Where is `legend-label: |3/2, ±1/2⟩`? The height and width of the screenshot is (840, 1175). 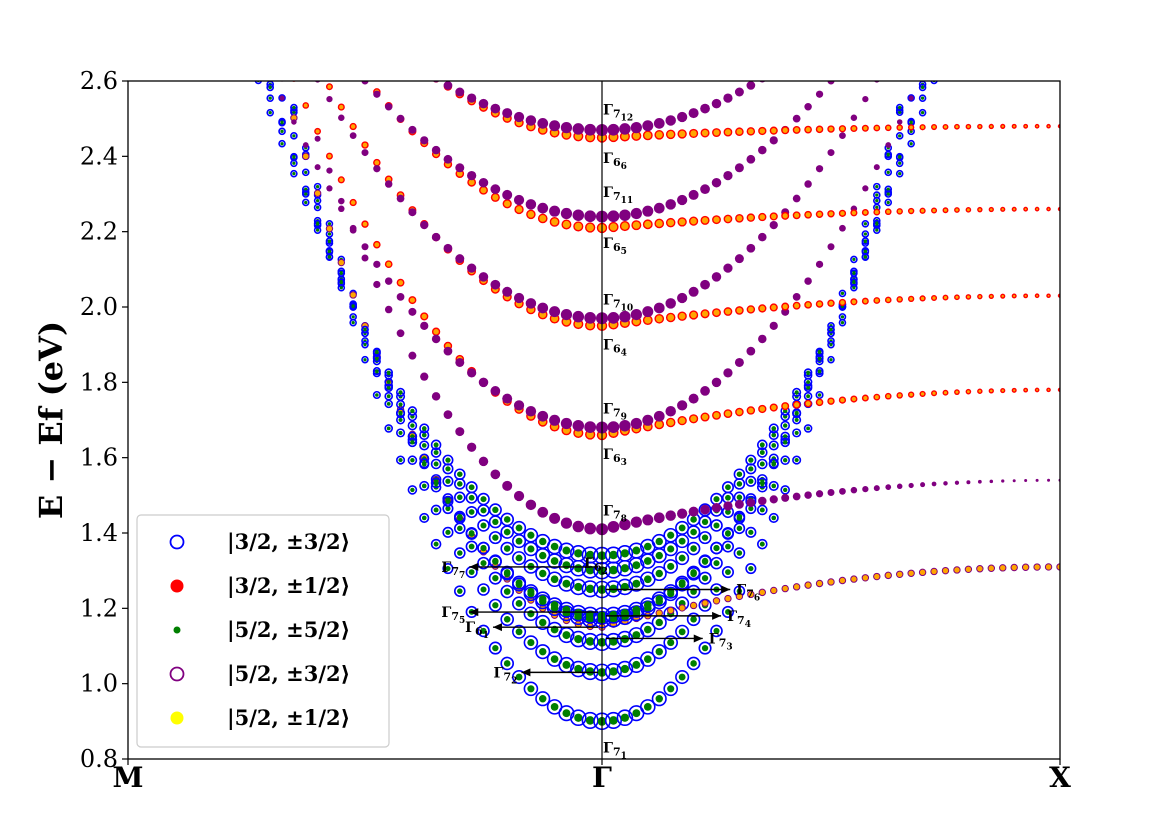 legend-label: |3/2, ±1/2⟩ is located at coordinates (288, 585).